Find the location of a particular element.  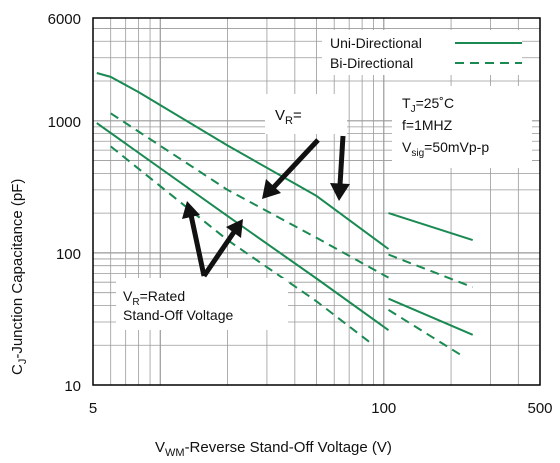

series-line-bi-directional is located at coordinates (425, 332).